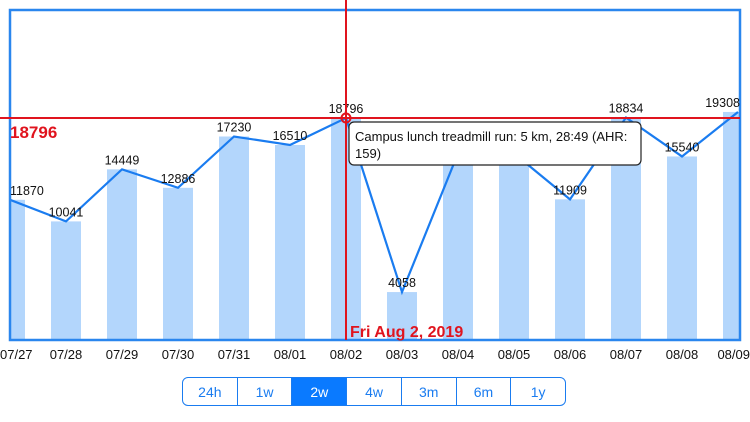 Image resolution: width=750 pixels, height=422 pixels. Describe the element at coordinates (264, 391) in the screenshot. I see `range-option-1w: 1w` at that location.